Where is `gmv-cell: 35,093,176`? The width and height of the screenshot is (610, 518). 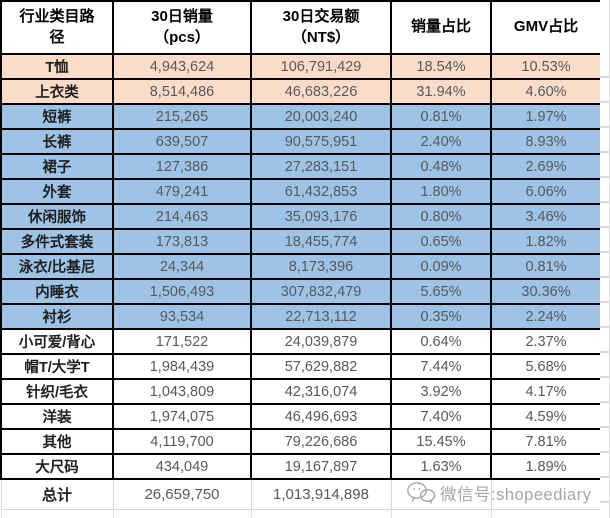
gmv-cell: 35,093,176 is located at coordinates (321, 216).